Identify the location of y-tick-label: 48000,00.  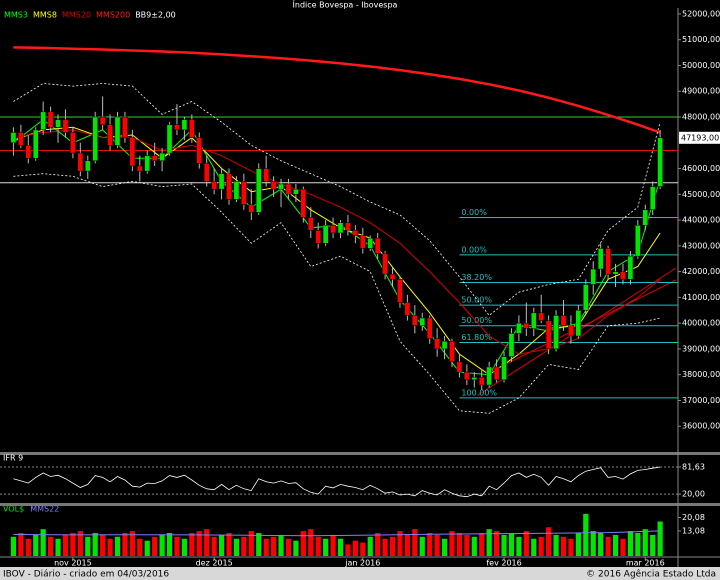
(701, 117).